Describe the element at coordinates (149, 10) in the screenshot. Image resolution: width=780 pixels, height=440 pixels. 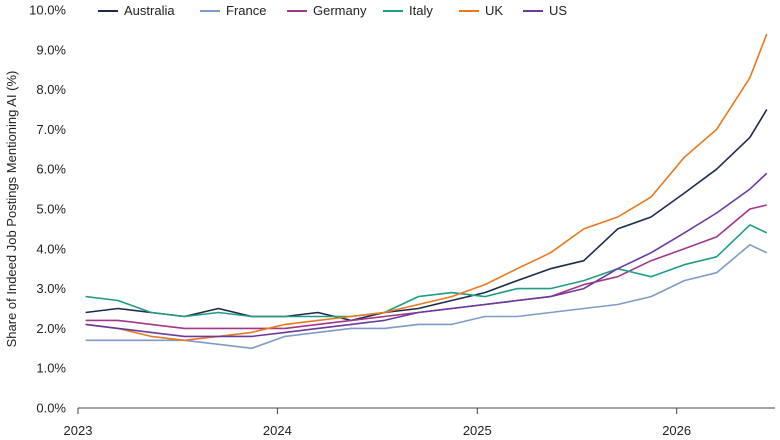
I see `legend-label: Australia` at that location.